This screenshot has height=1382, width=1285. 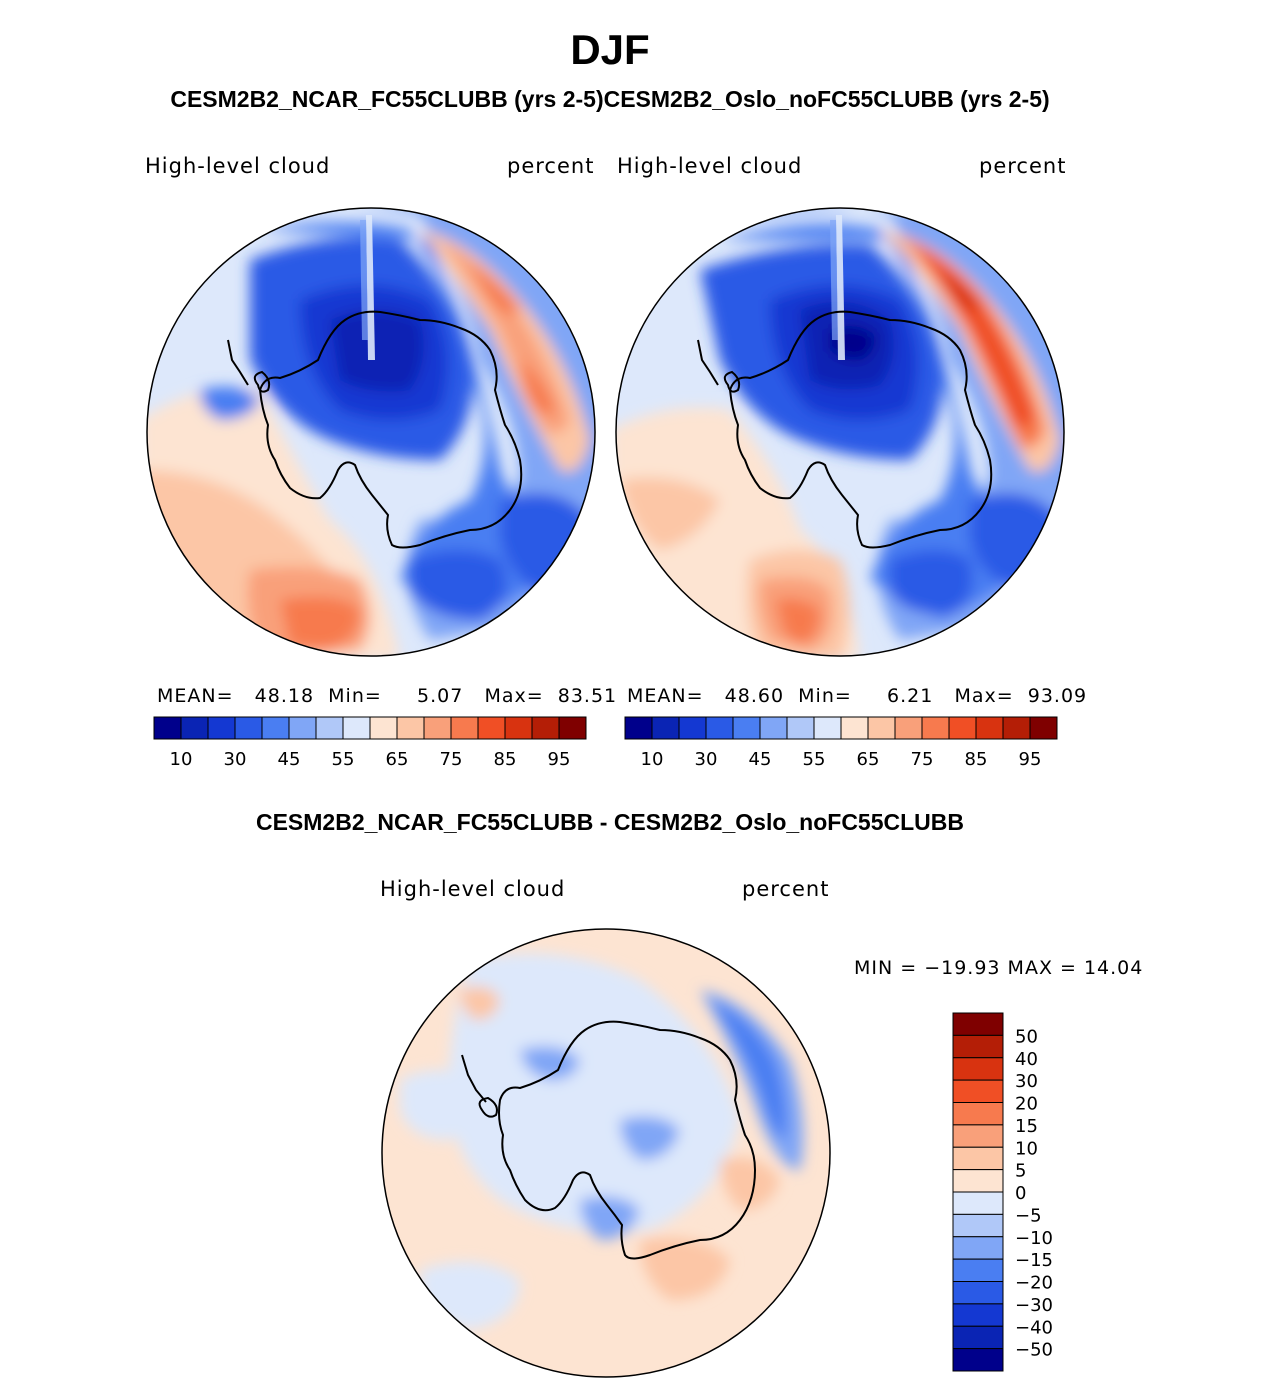 What do you see at coordinates (235, 759) in the screenshot?
I see `colorbar-panel1-tick-label: 30` at bounding box center [235, 759].